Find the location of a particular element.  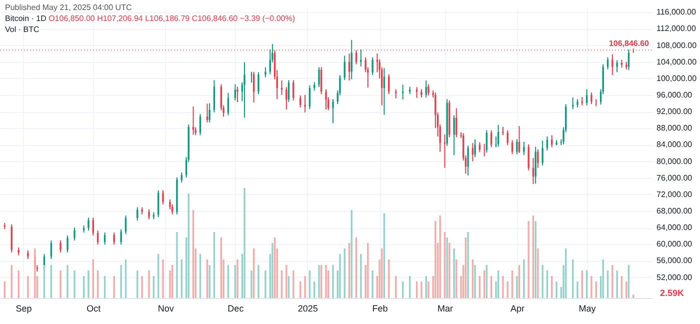

y-tick-label: 88,000.00 is located at coordinates (674, 128).